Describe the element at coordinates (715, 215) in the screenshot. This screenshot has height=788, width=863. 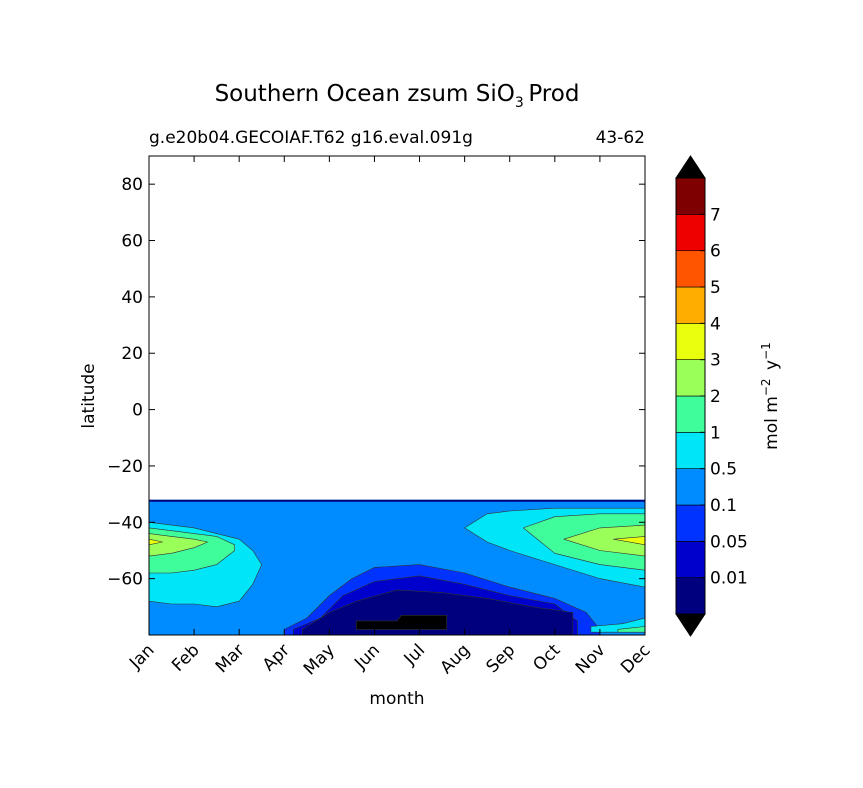
I see `colorbar-tick-label: 7` at that location.